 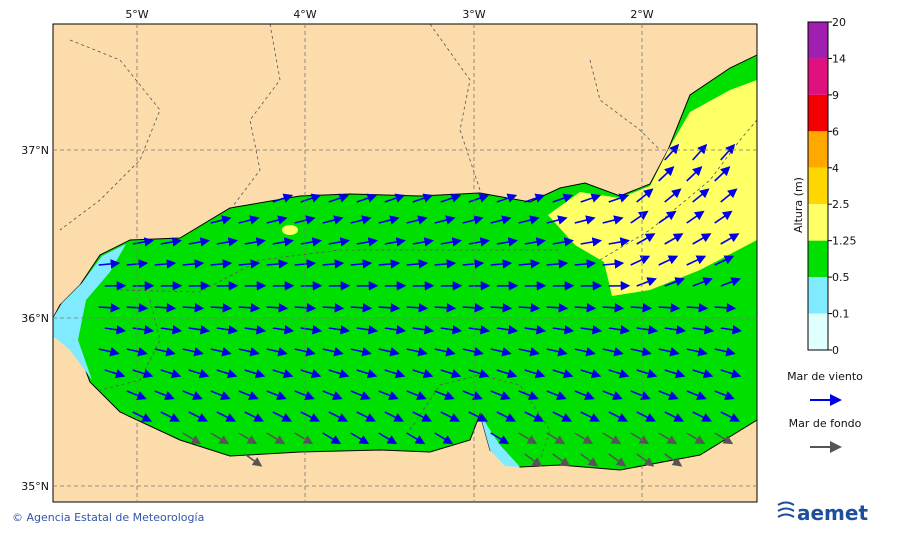 What do you see at coordinates (835, 168) in the screenshot?
I see `colorbar-label: 4` at bounding box center [835, 168].